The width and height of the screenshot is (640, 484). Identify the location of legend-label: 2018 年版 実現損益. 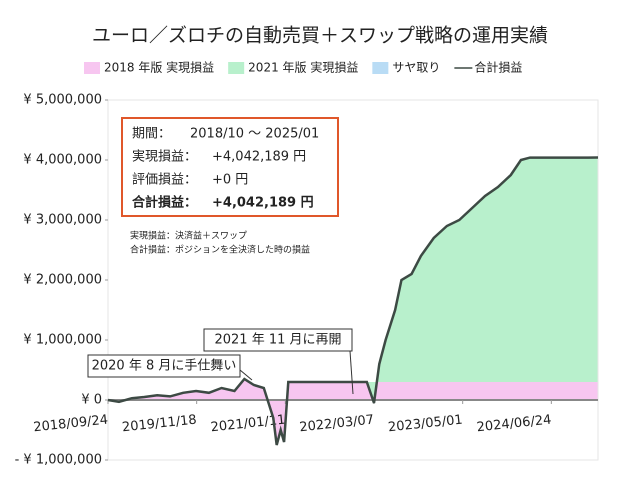
(159, 67).